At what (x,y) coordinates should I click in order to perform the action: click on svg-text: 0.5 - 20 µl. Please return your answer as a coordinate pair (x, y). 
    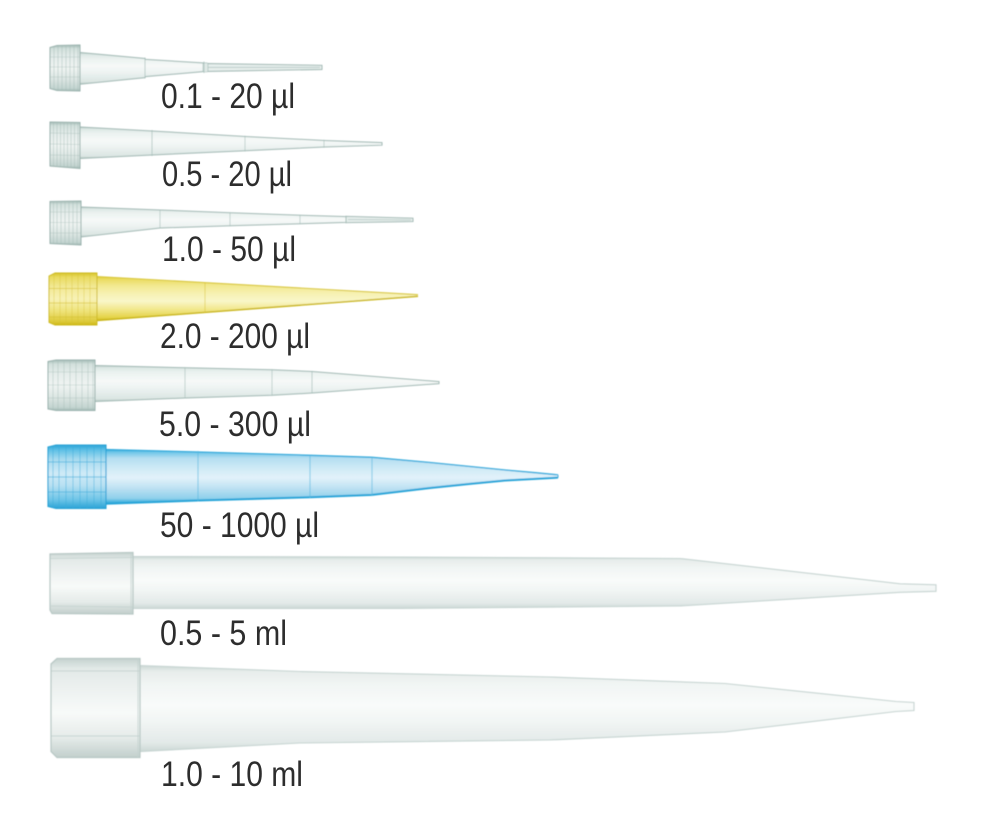
    Looking at the image, I should click on (227, 174).